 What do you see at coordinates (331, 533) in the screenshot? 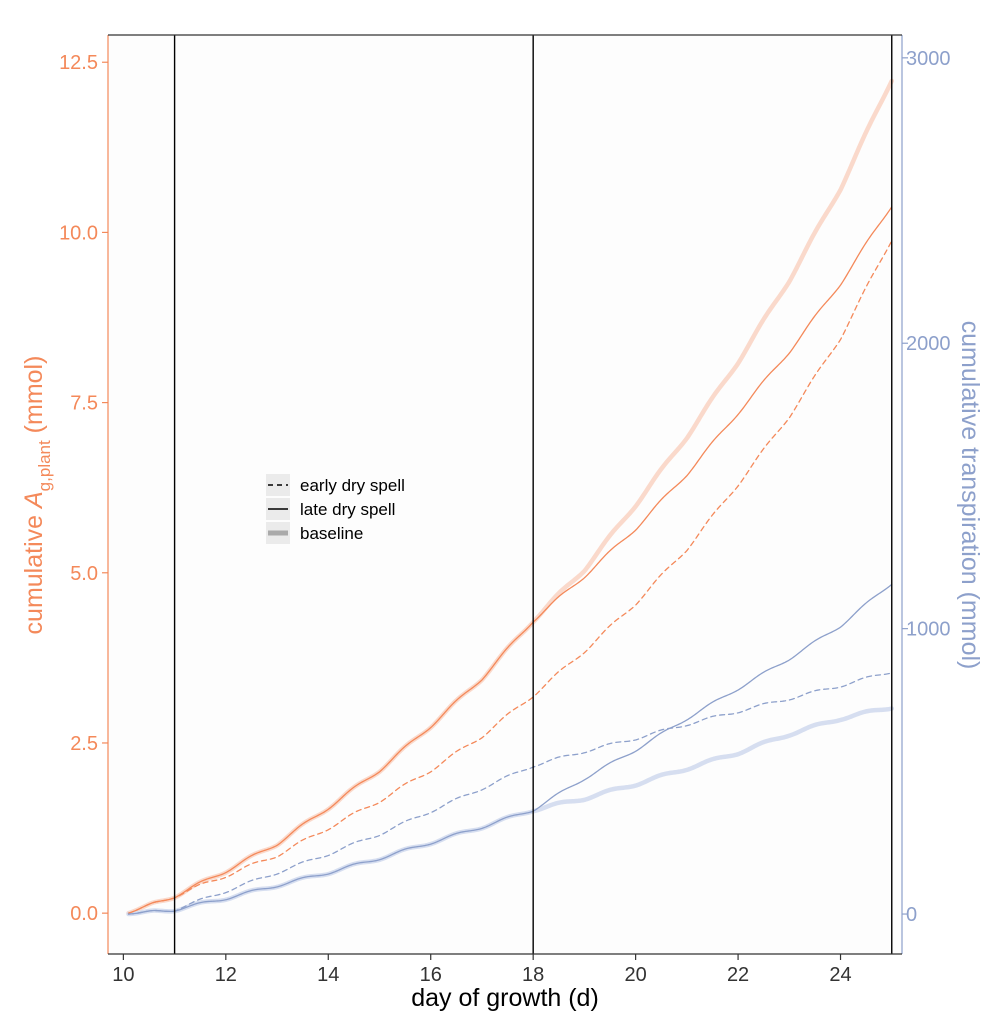
I see `legend-label-baseline: baseline` at bounding box center [331, 533].